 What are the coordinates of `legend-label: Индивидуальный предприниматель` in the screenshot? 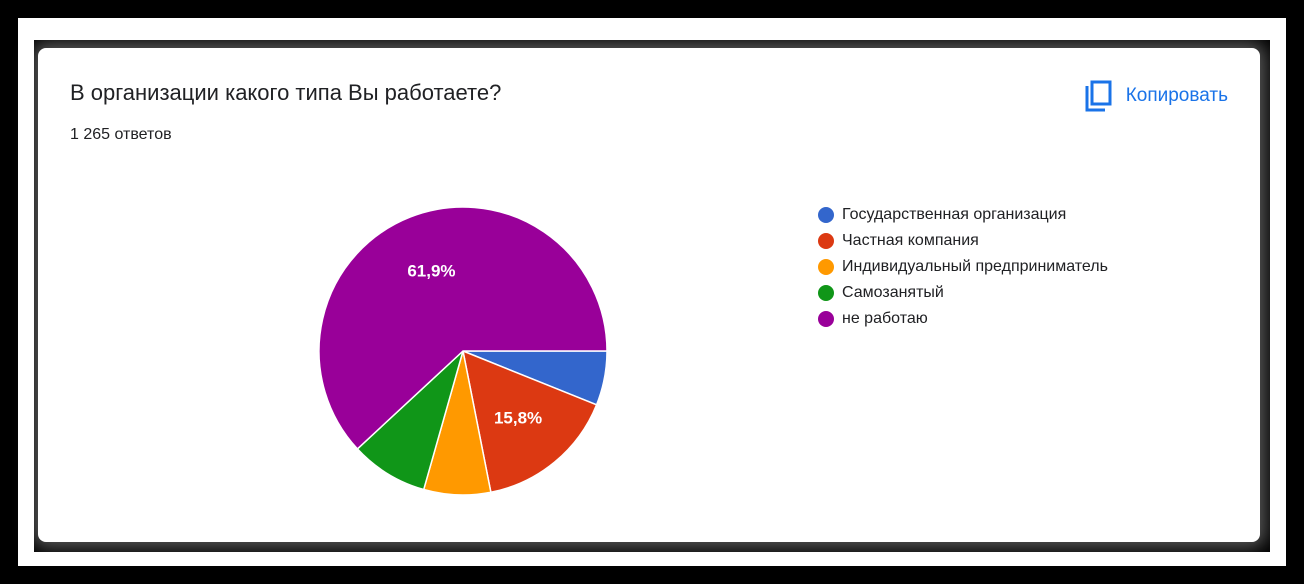 It's located at (975, 266).